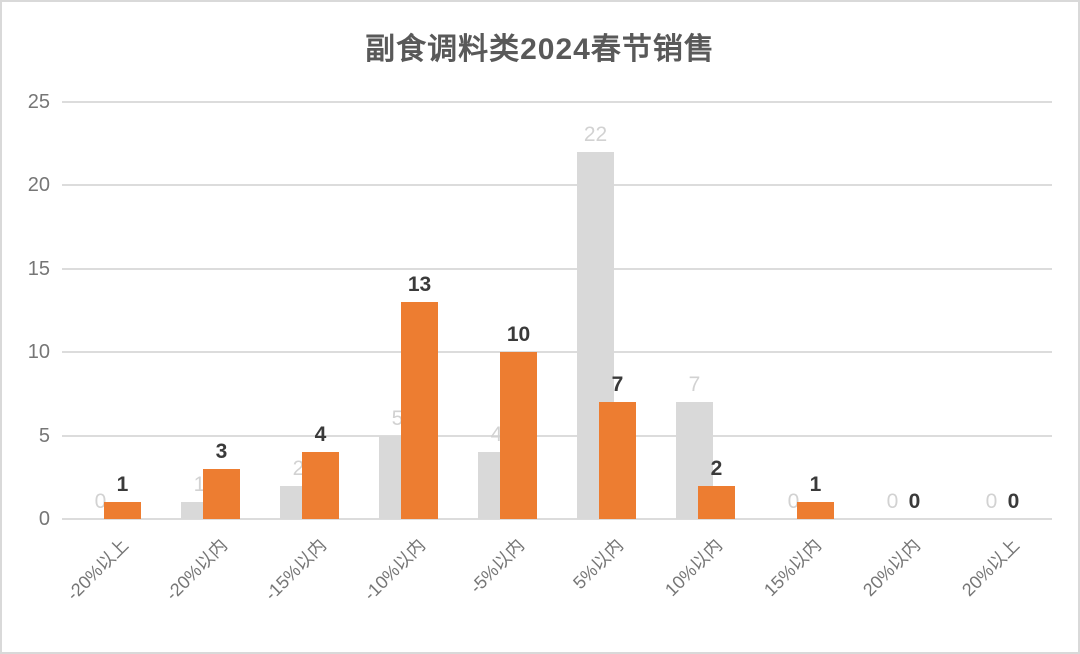 The image size is (1080, 654). I want to click on data-label-orange: 2, so click(716, 468).